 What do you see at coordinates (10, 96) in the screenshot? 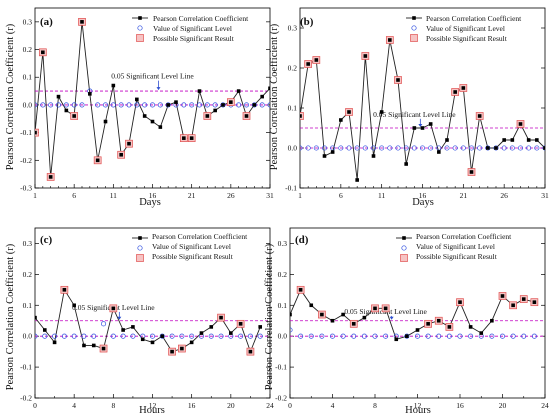
I see `panel-a-ylabel: Pearson Correlation Coefficient (r)` at bounding box center [10, 96].